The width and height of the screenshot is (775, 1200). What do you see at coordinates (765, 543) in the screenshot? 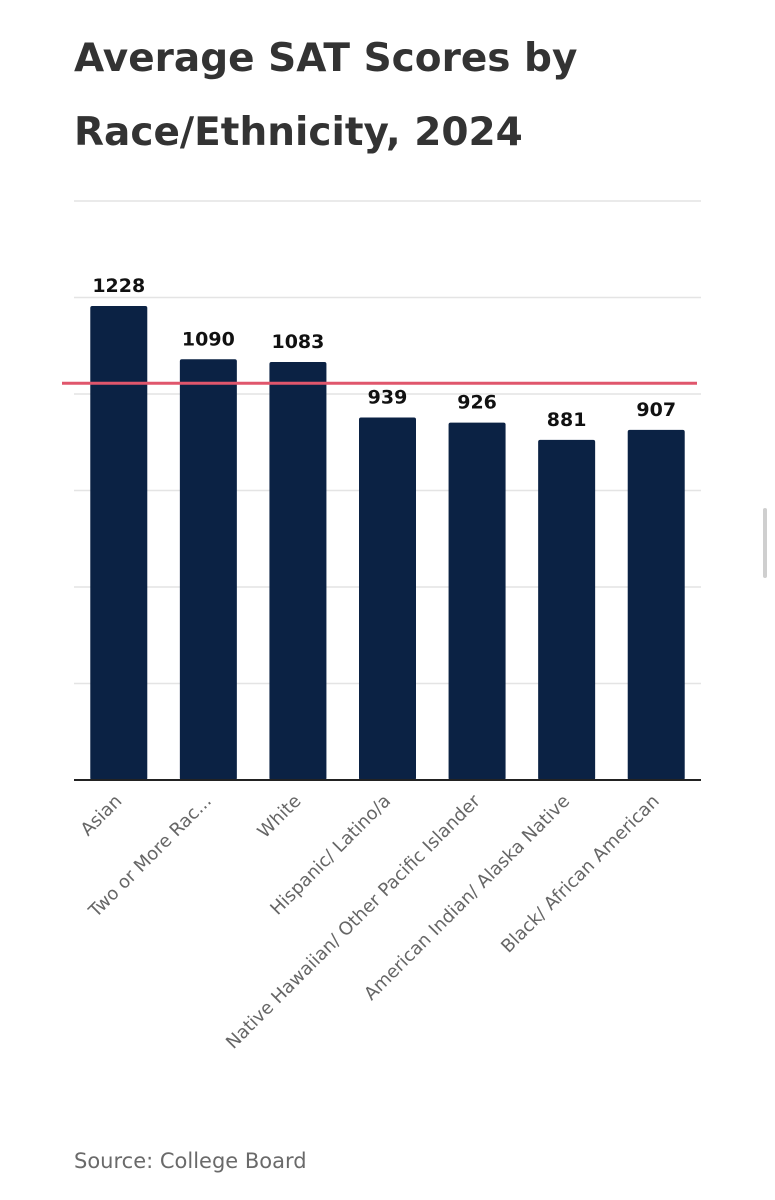
I see `scrollbar-thumb` at bounding box center [765, 543].